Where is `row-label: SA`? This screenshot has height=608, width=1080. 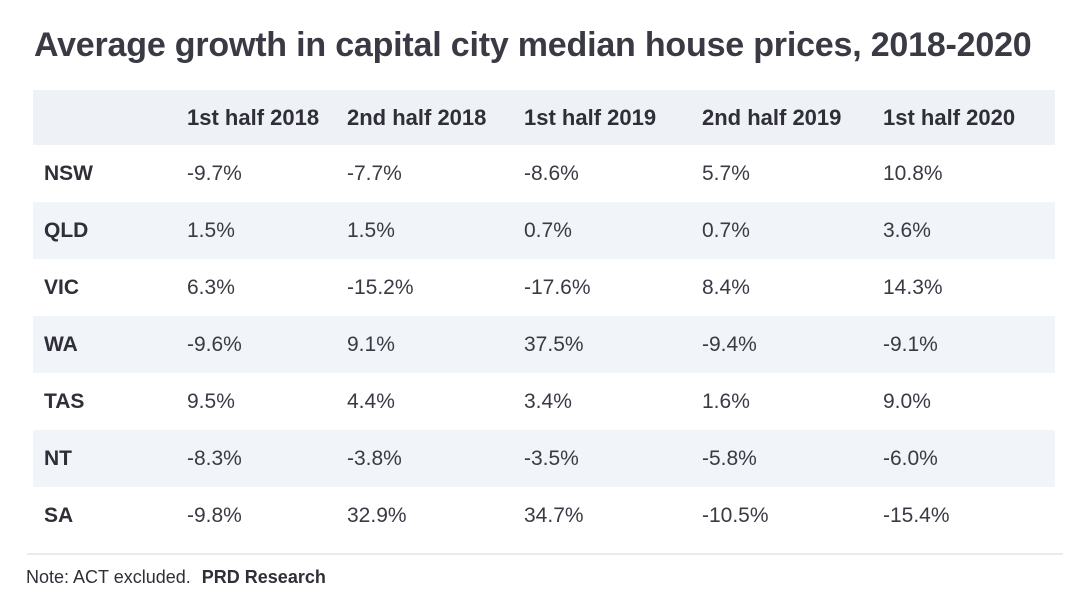 row-label: SA is located at coordinates (59, 515).